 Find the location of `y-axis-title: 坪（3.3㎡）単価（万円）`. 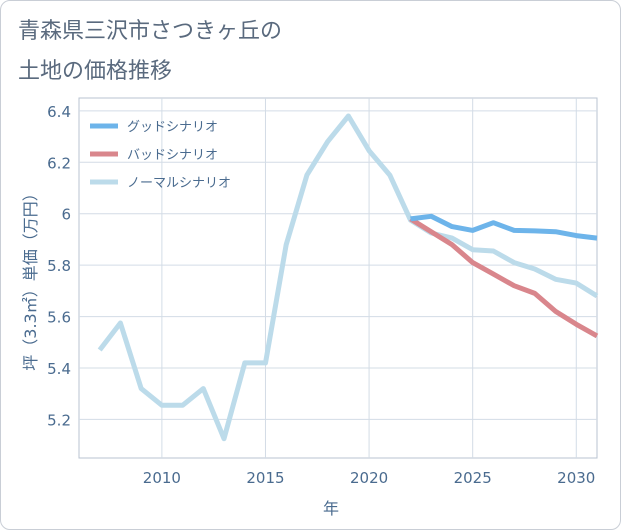

y-axis-title: 坪（3.3㎡）単価（万円） is located at coordinates (30, 277).